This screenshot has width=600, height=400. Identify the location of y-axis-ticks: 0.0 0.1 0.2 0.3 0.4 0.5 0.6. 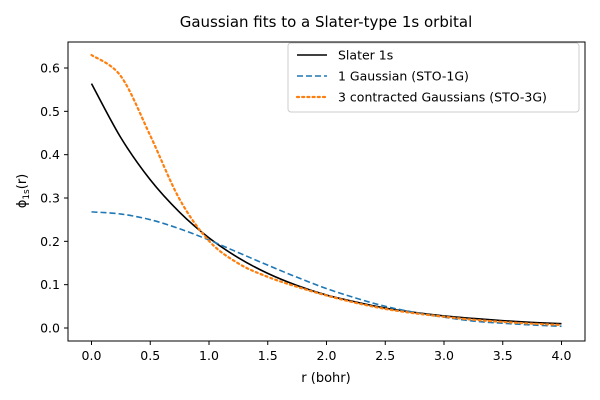
(54, 198).